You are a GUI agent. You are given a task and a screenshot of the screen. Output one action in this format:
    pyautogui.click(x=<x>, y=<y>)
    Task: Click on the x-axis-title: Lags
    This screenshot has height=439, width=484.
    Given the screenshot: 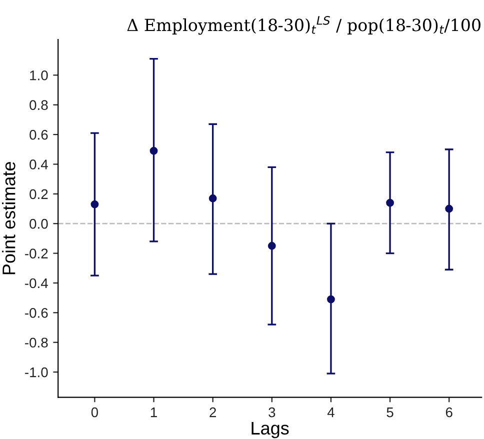 What is the action you would take?
    pyautogui.click(x=270, y=430)
    